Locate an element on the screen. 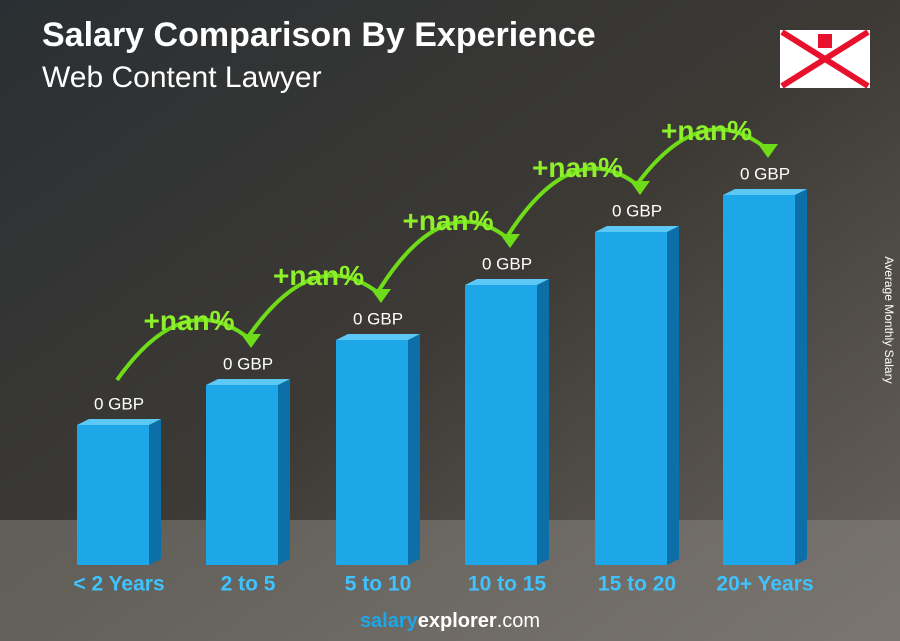  flag is located at coordinates (825, 59).